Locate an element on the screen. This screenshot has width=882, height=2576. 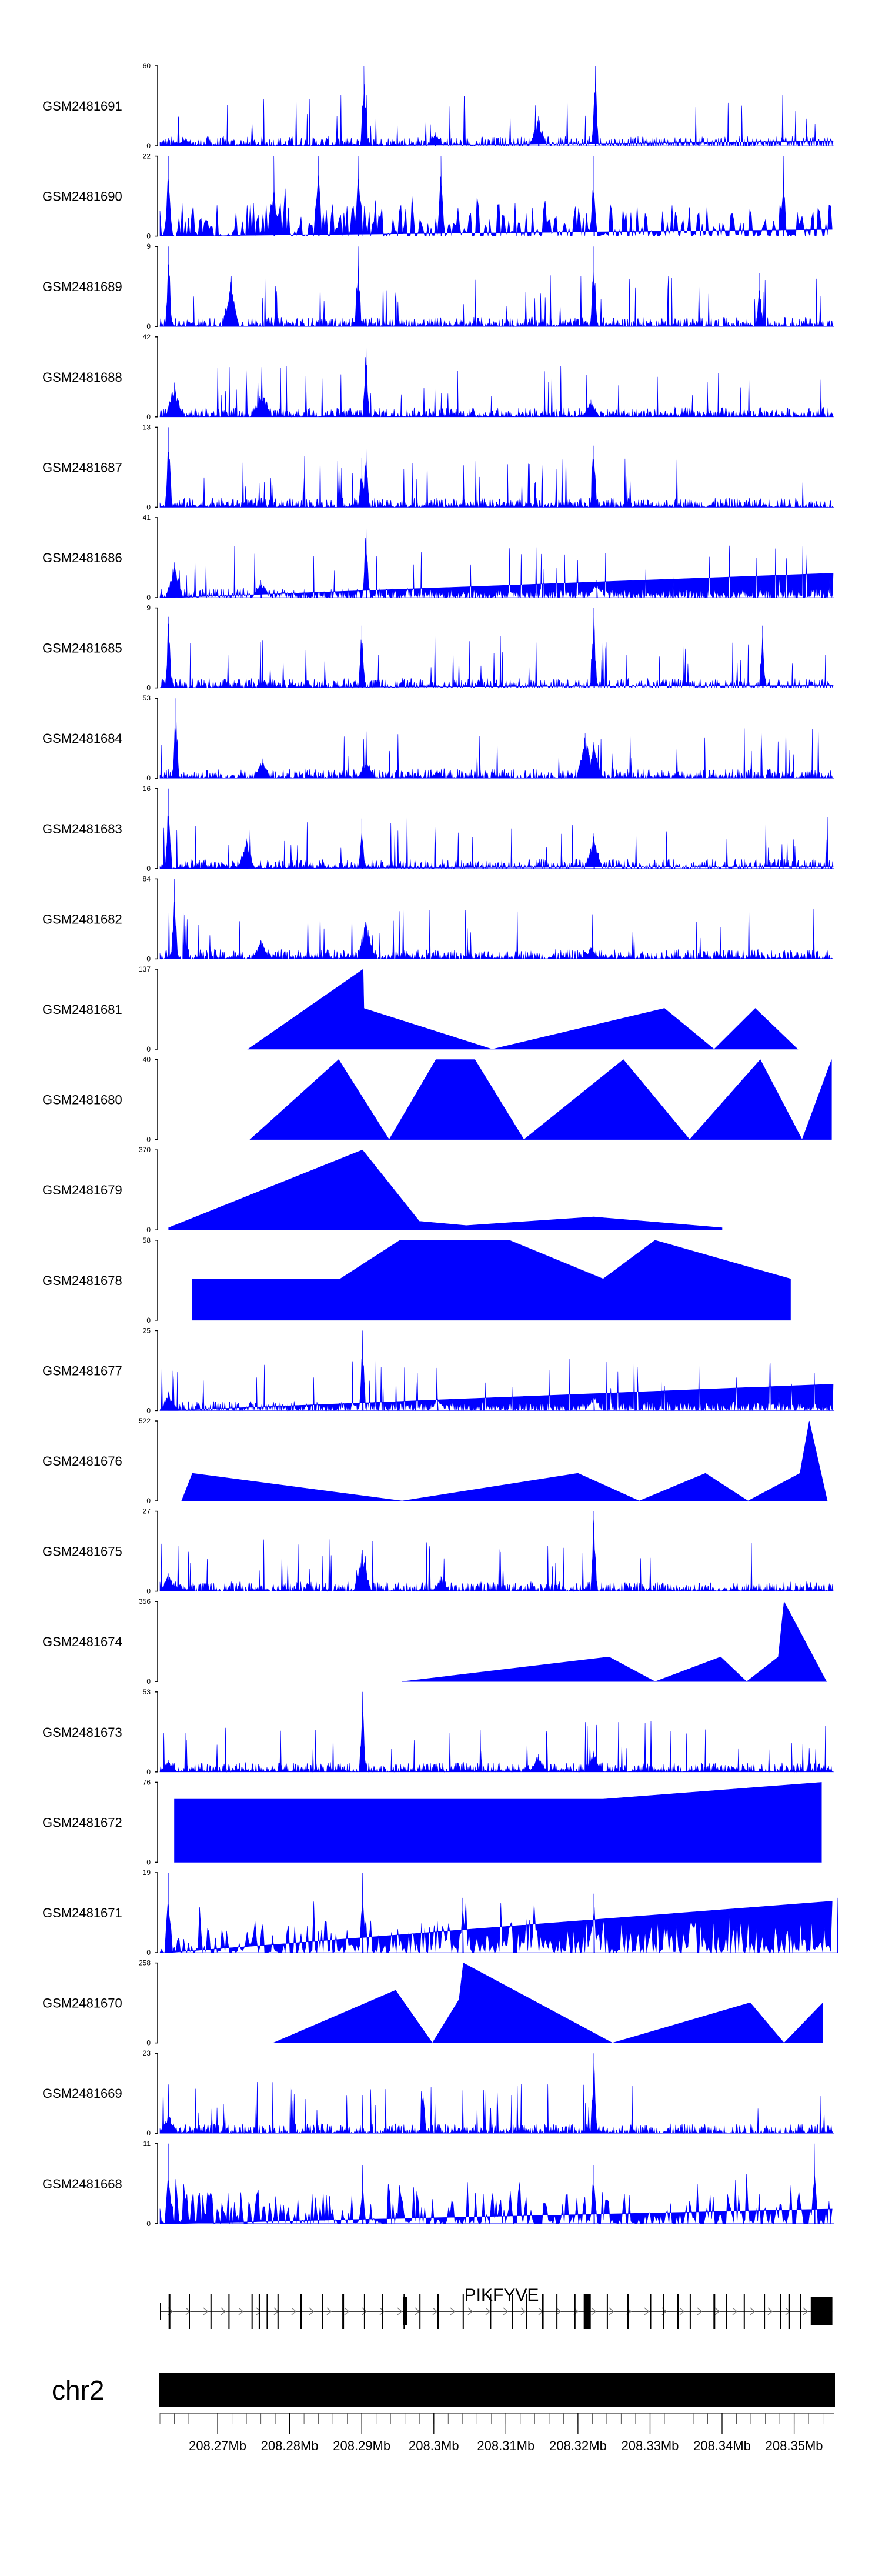
axis-tick-label: 208.29Mb is located at coordinates (361, 2445).